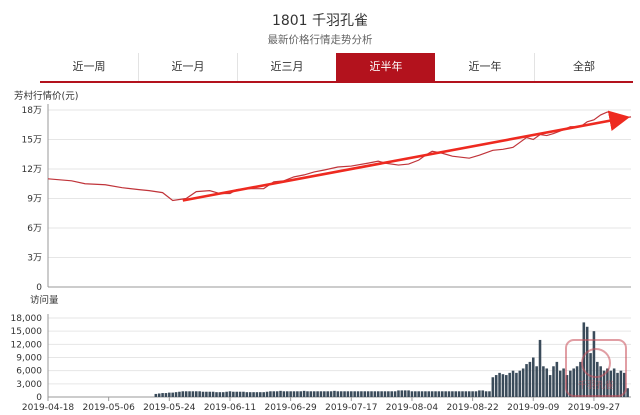 This screenshot has height=415, width=640. Describe the element at coordinates (34, 229) in the screenshot. I see `price-y-tick-label: 6万` at that location.